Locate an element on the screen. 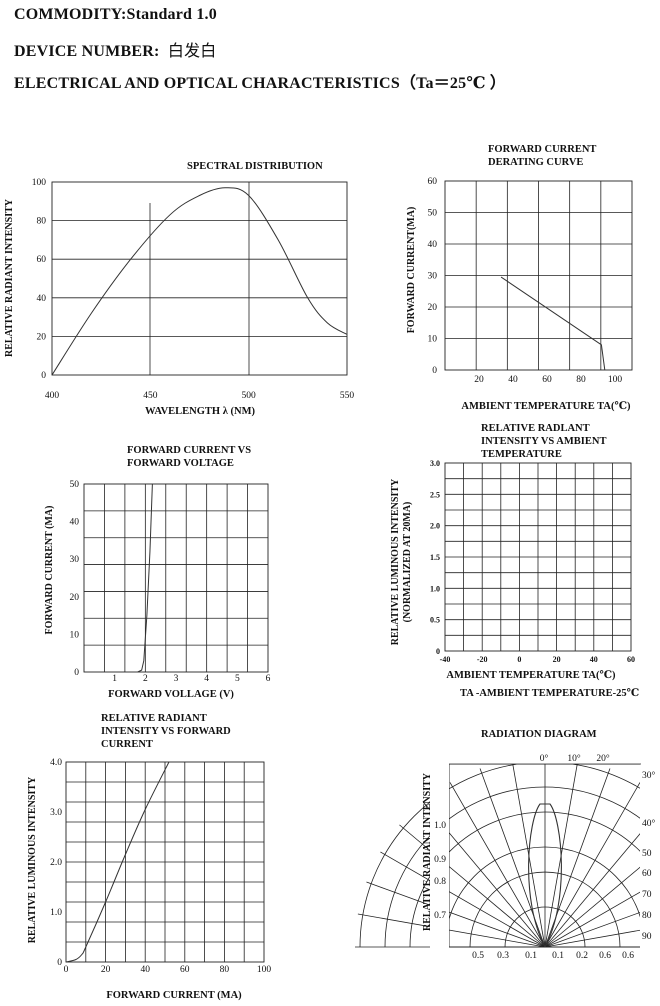  if_intensity-title: INTENSITY VS FORWARD is located at coordinates (166, 731).